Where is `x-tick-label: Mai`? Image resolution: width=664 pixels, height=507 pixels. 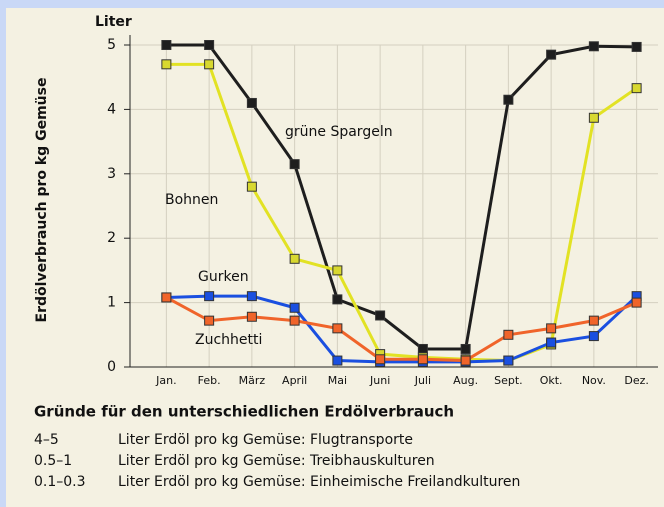
x-tick-label: Mai is located at coordinates (337, 380).